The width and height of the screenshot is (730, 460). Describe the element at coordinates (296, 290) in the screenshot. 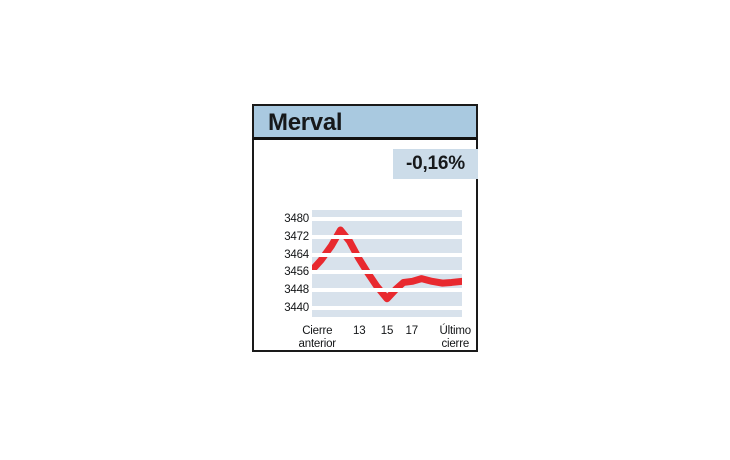

I see `y-axis-tick: 3448` at that location.